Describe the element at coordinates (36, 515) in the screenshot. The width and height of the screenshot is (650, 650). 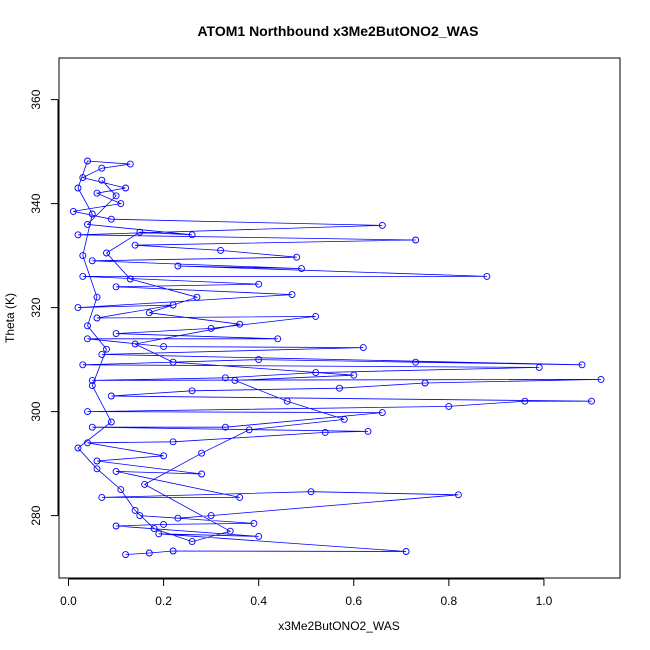
I see `y-tick-label: 280` at that location.